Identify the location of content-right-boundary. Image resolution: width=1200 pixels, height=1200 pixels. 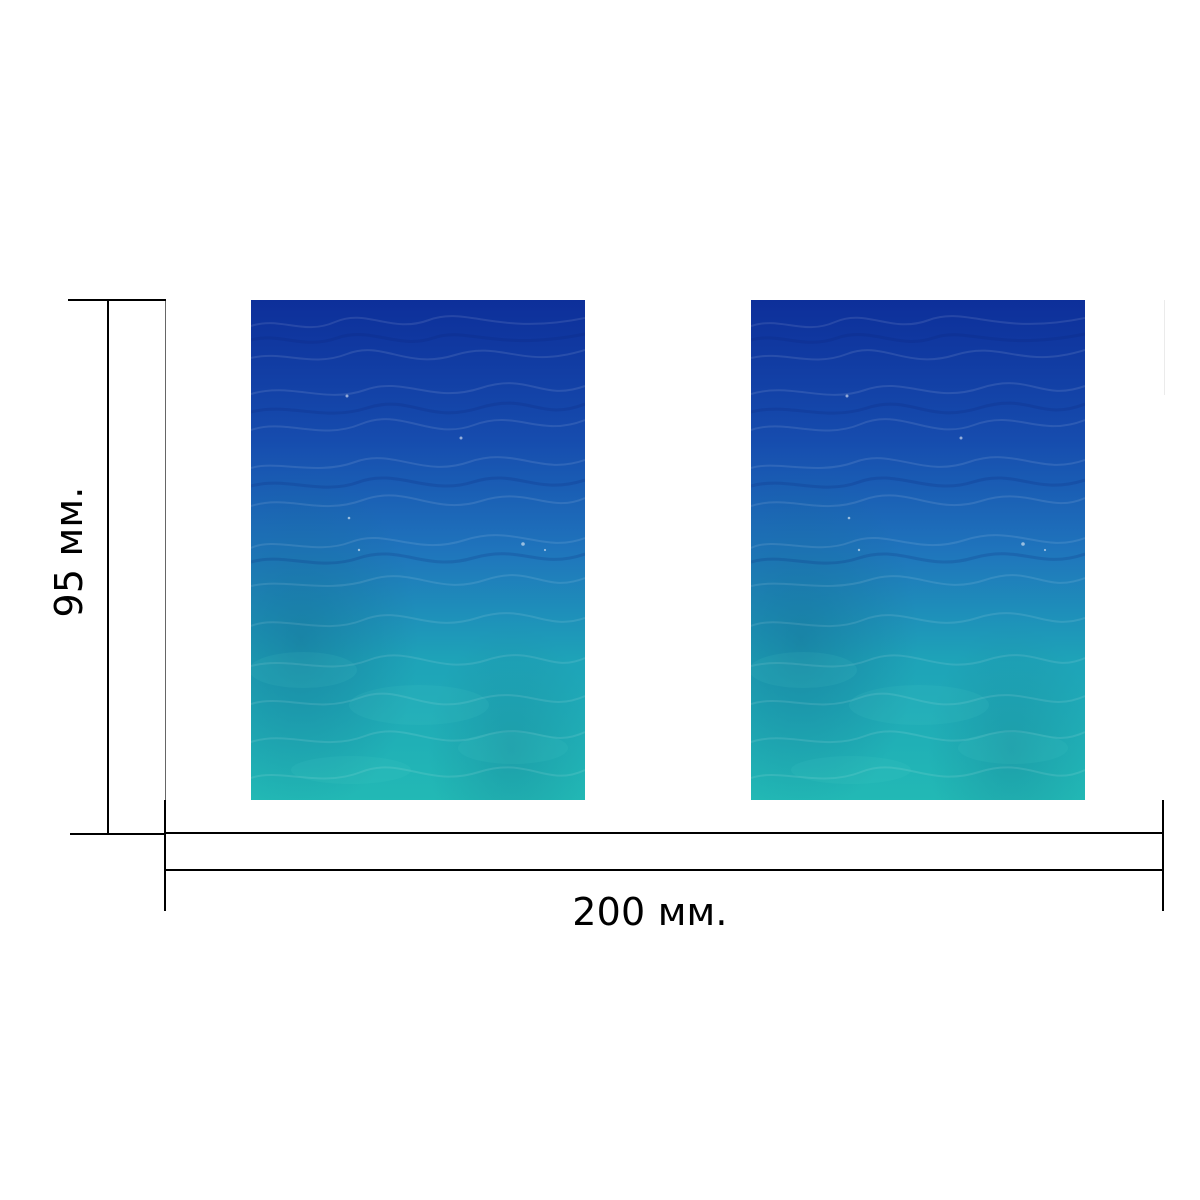
(1164, 347).